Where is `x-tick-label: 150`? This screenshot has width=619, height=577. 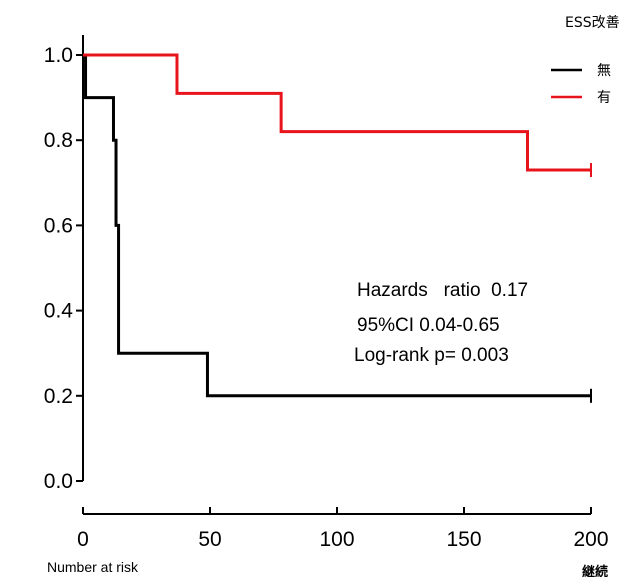 x-tick-label: 150 is located at coordinates (463, 539).